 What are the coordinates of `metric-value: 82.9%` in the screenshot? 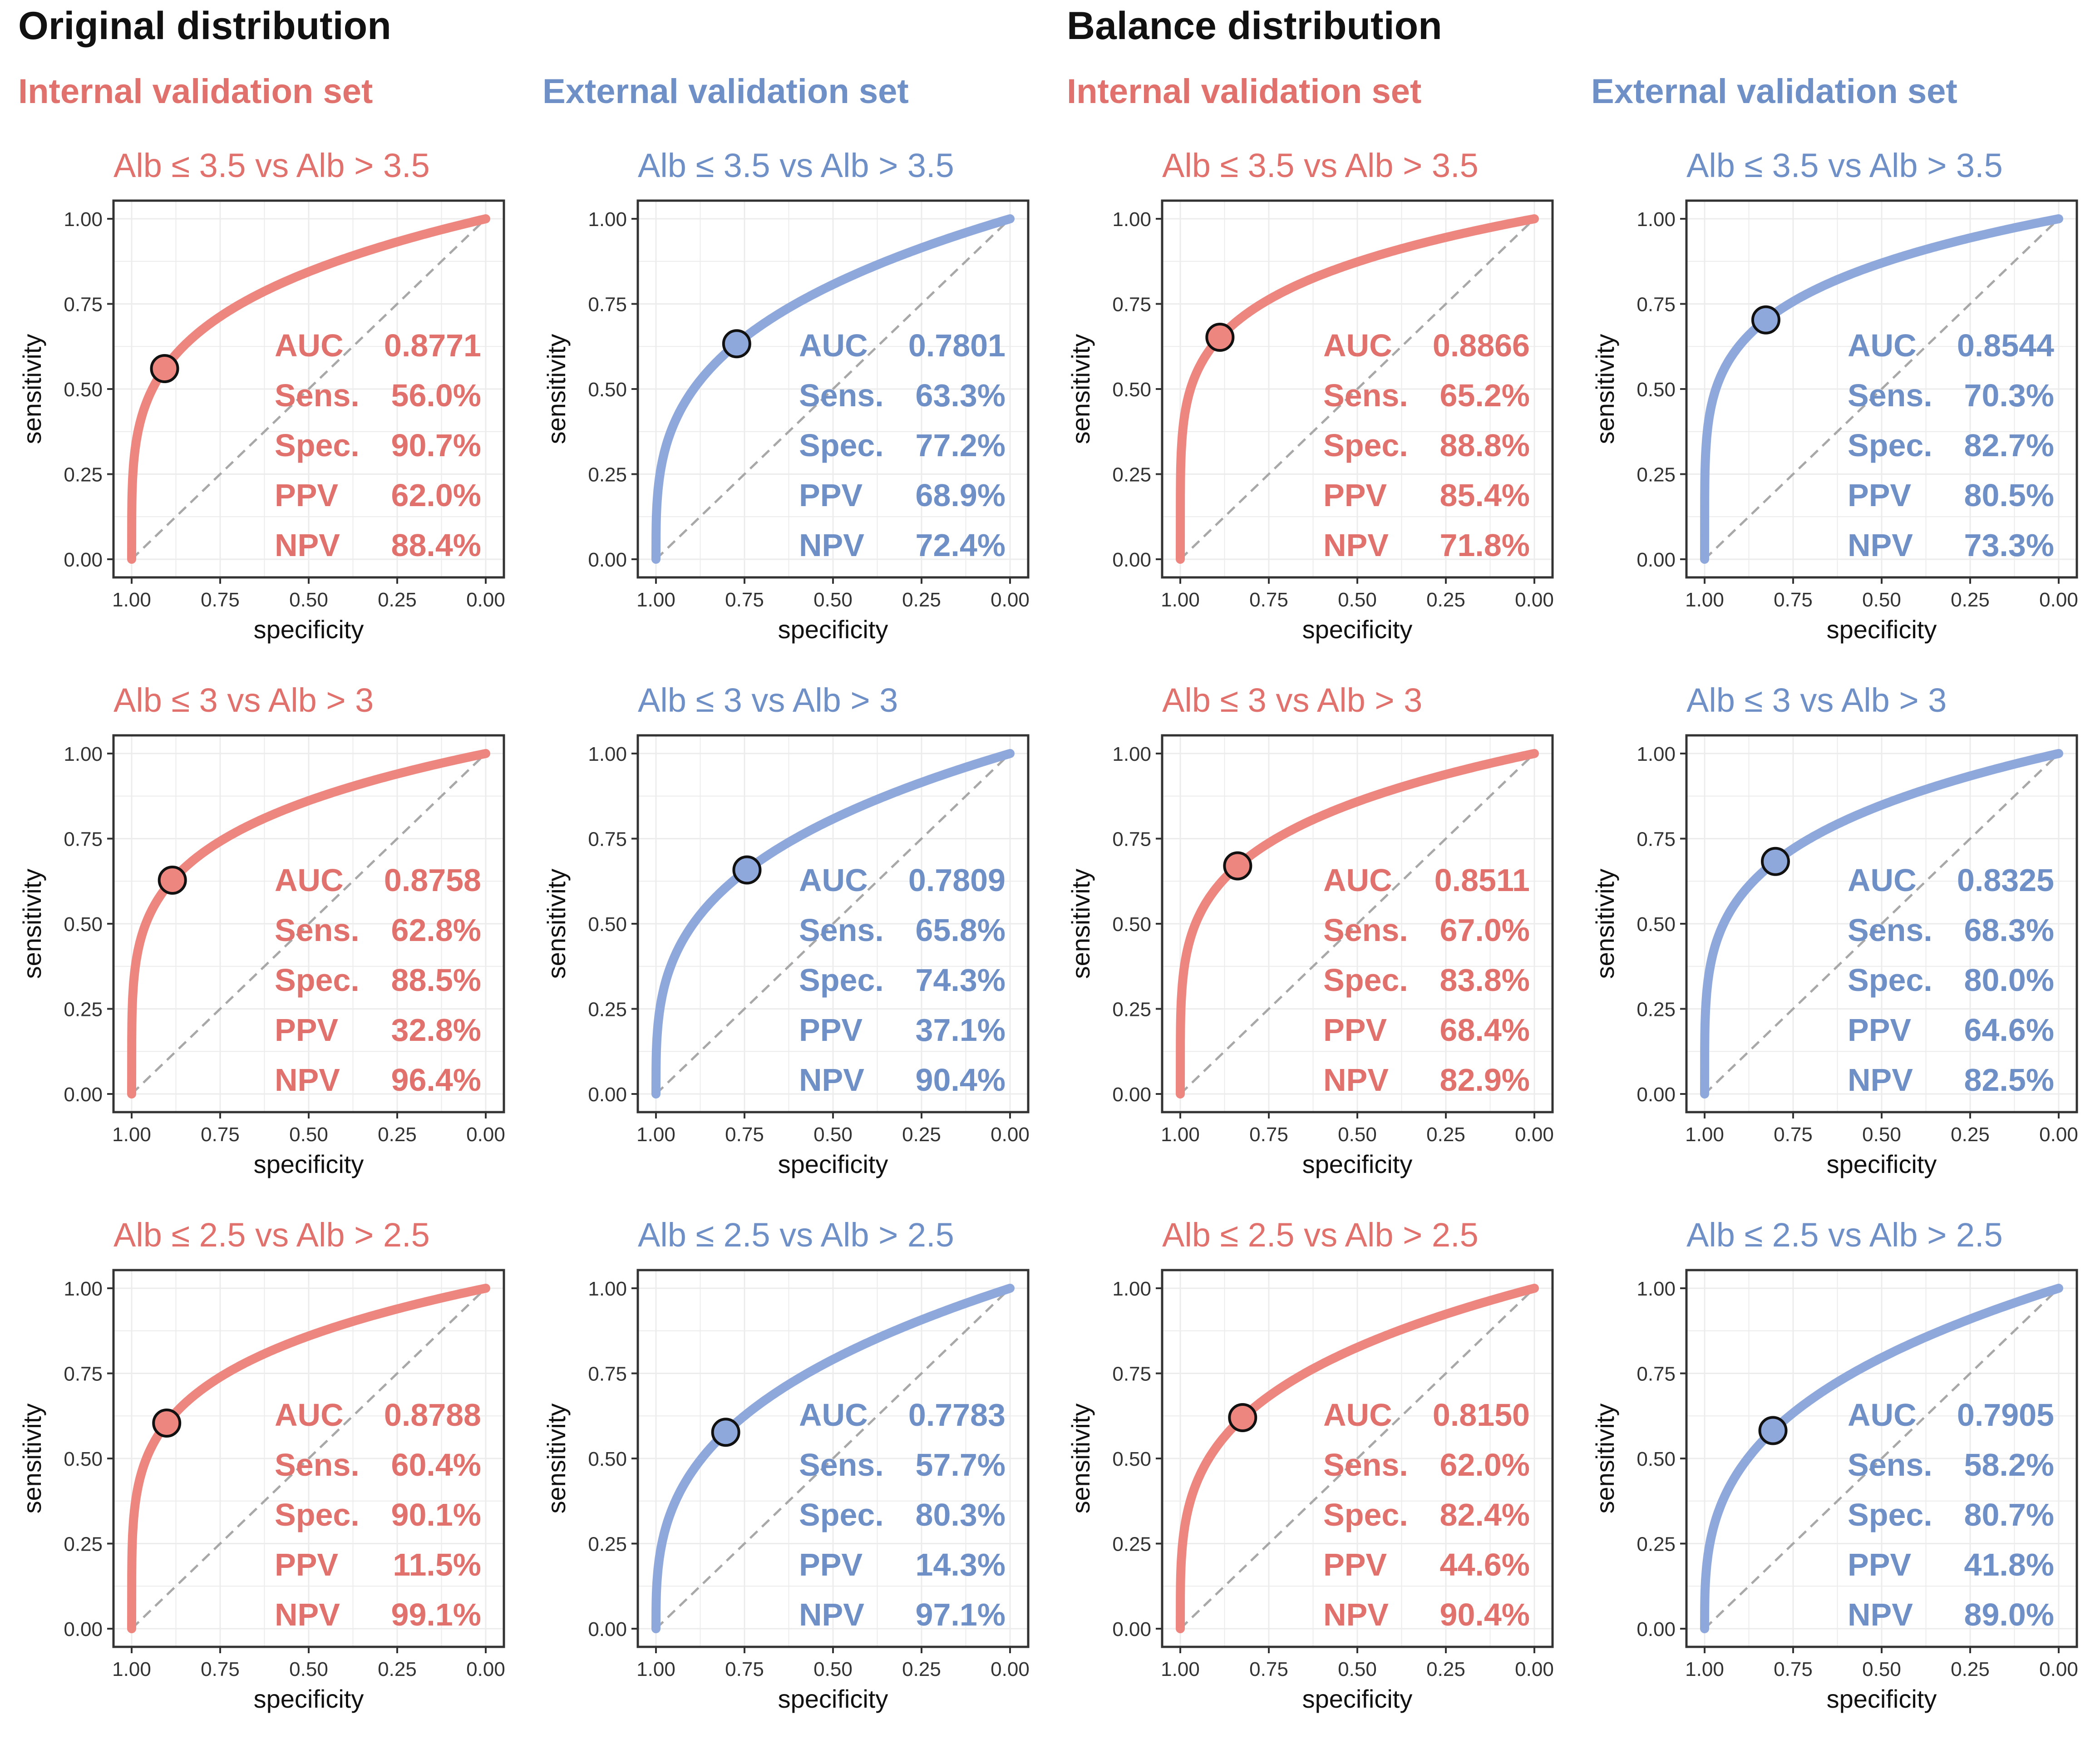 It's located at (1485, 1080).